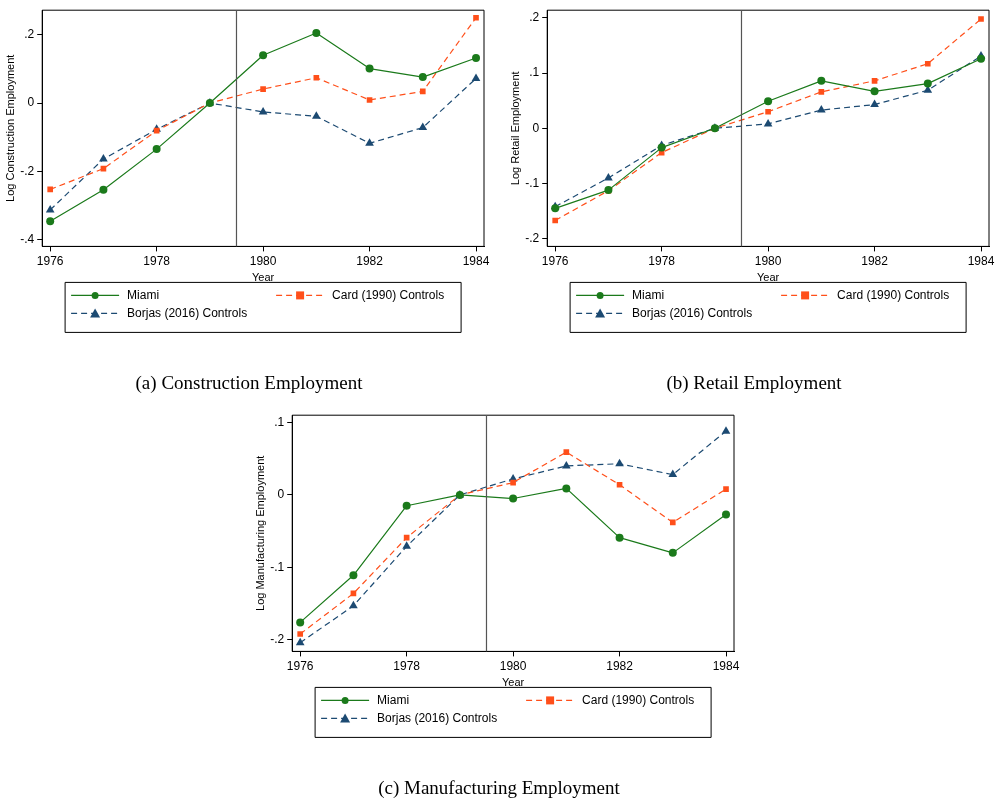  What do you see at coordinates (259, 533) in the screenshot?
I see `y-axis-title: Log Manufacturing Employment` at bounding box center [259, 533].